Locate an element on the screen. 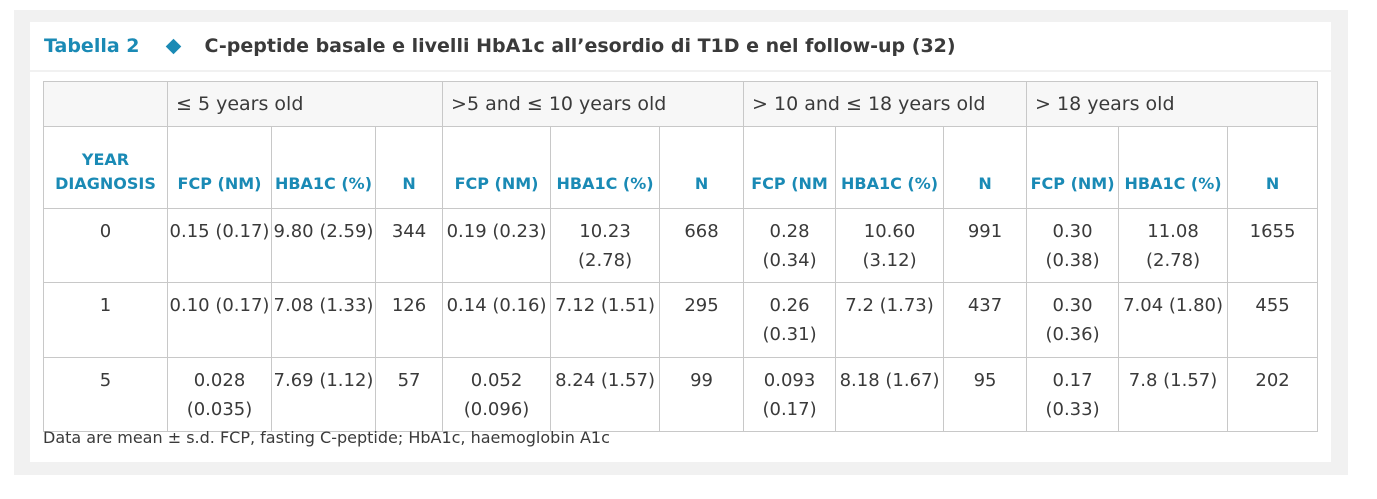 Image resolution: width=1377 pixels, height=499 pixels. group-header: ≤ 5 years old is located at coordinates (305, 104).